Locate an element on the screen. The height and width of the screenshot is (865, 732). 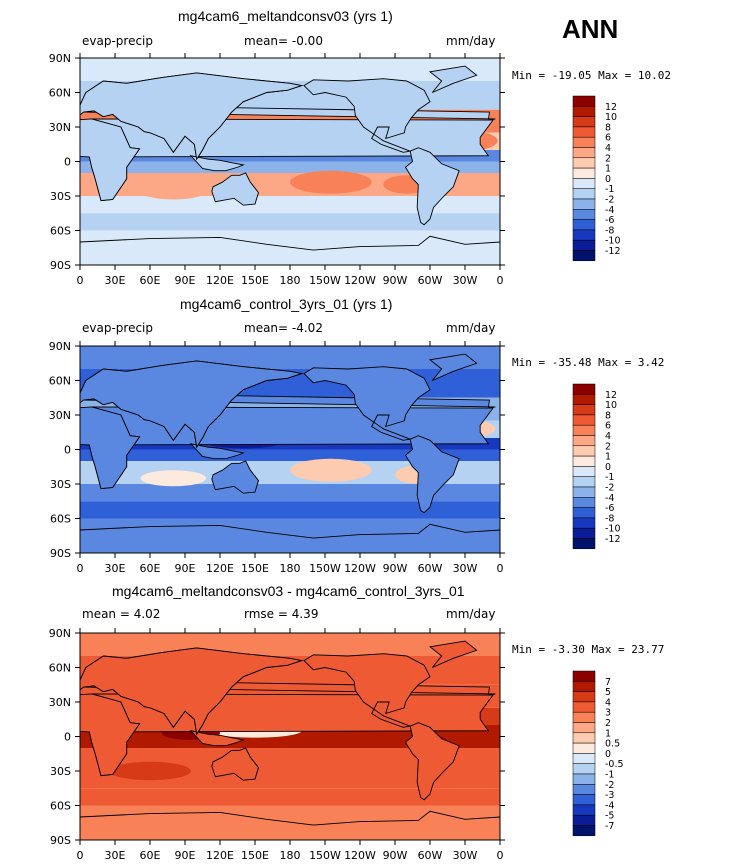
x-tick-label: 120W is located at coordinates (360, 280).